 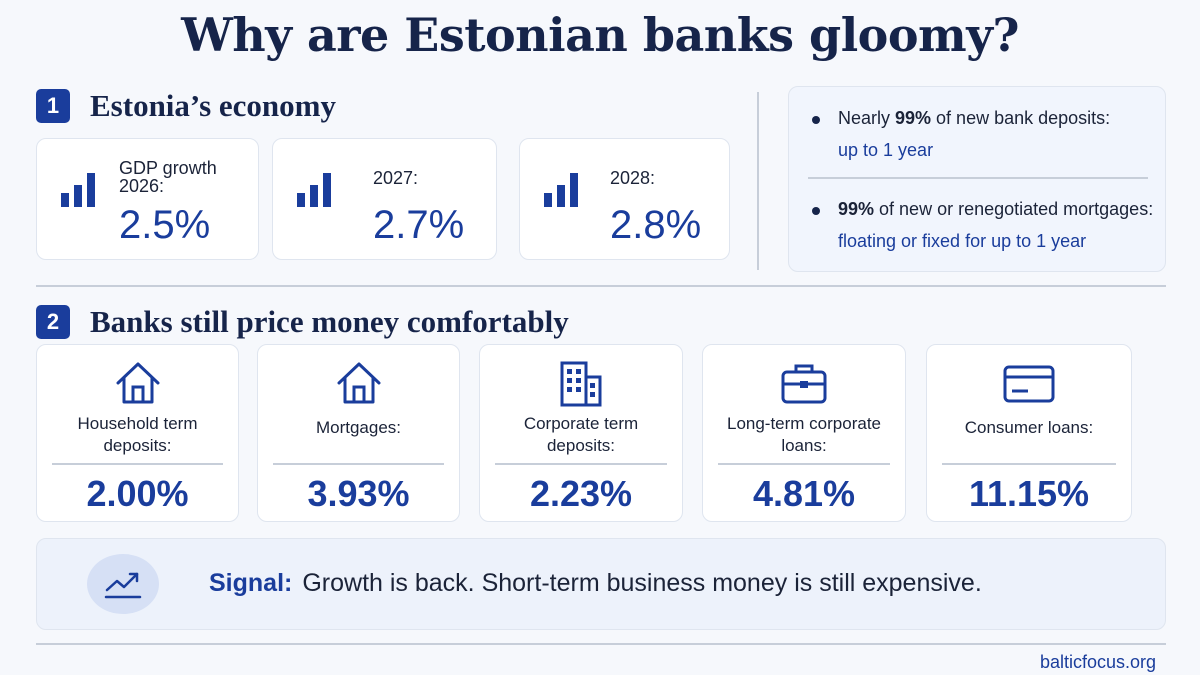 I want to click on rate-value: 3.93%, so click(x=358, y=493).